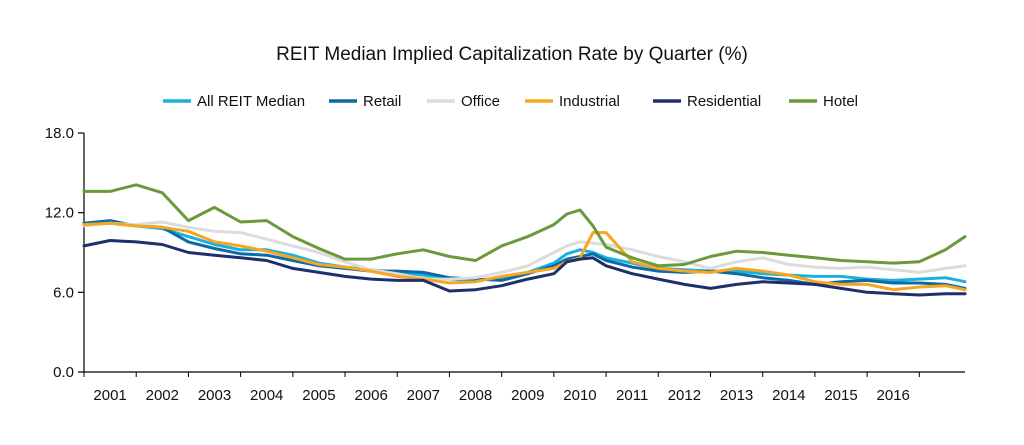 The image size is (1024, 445). I want to click on x-tick-label: 2008, so click(475, 395).